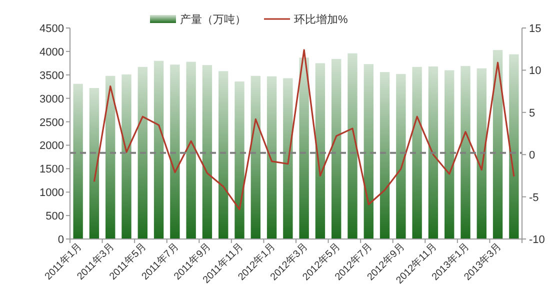 The image size is (552, 302). I want to click on y2-tick-label: 0, so click(532, 156).